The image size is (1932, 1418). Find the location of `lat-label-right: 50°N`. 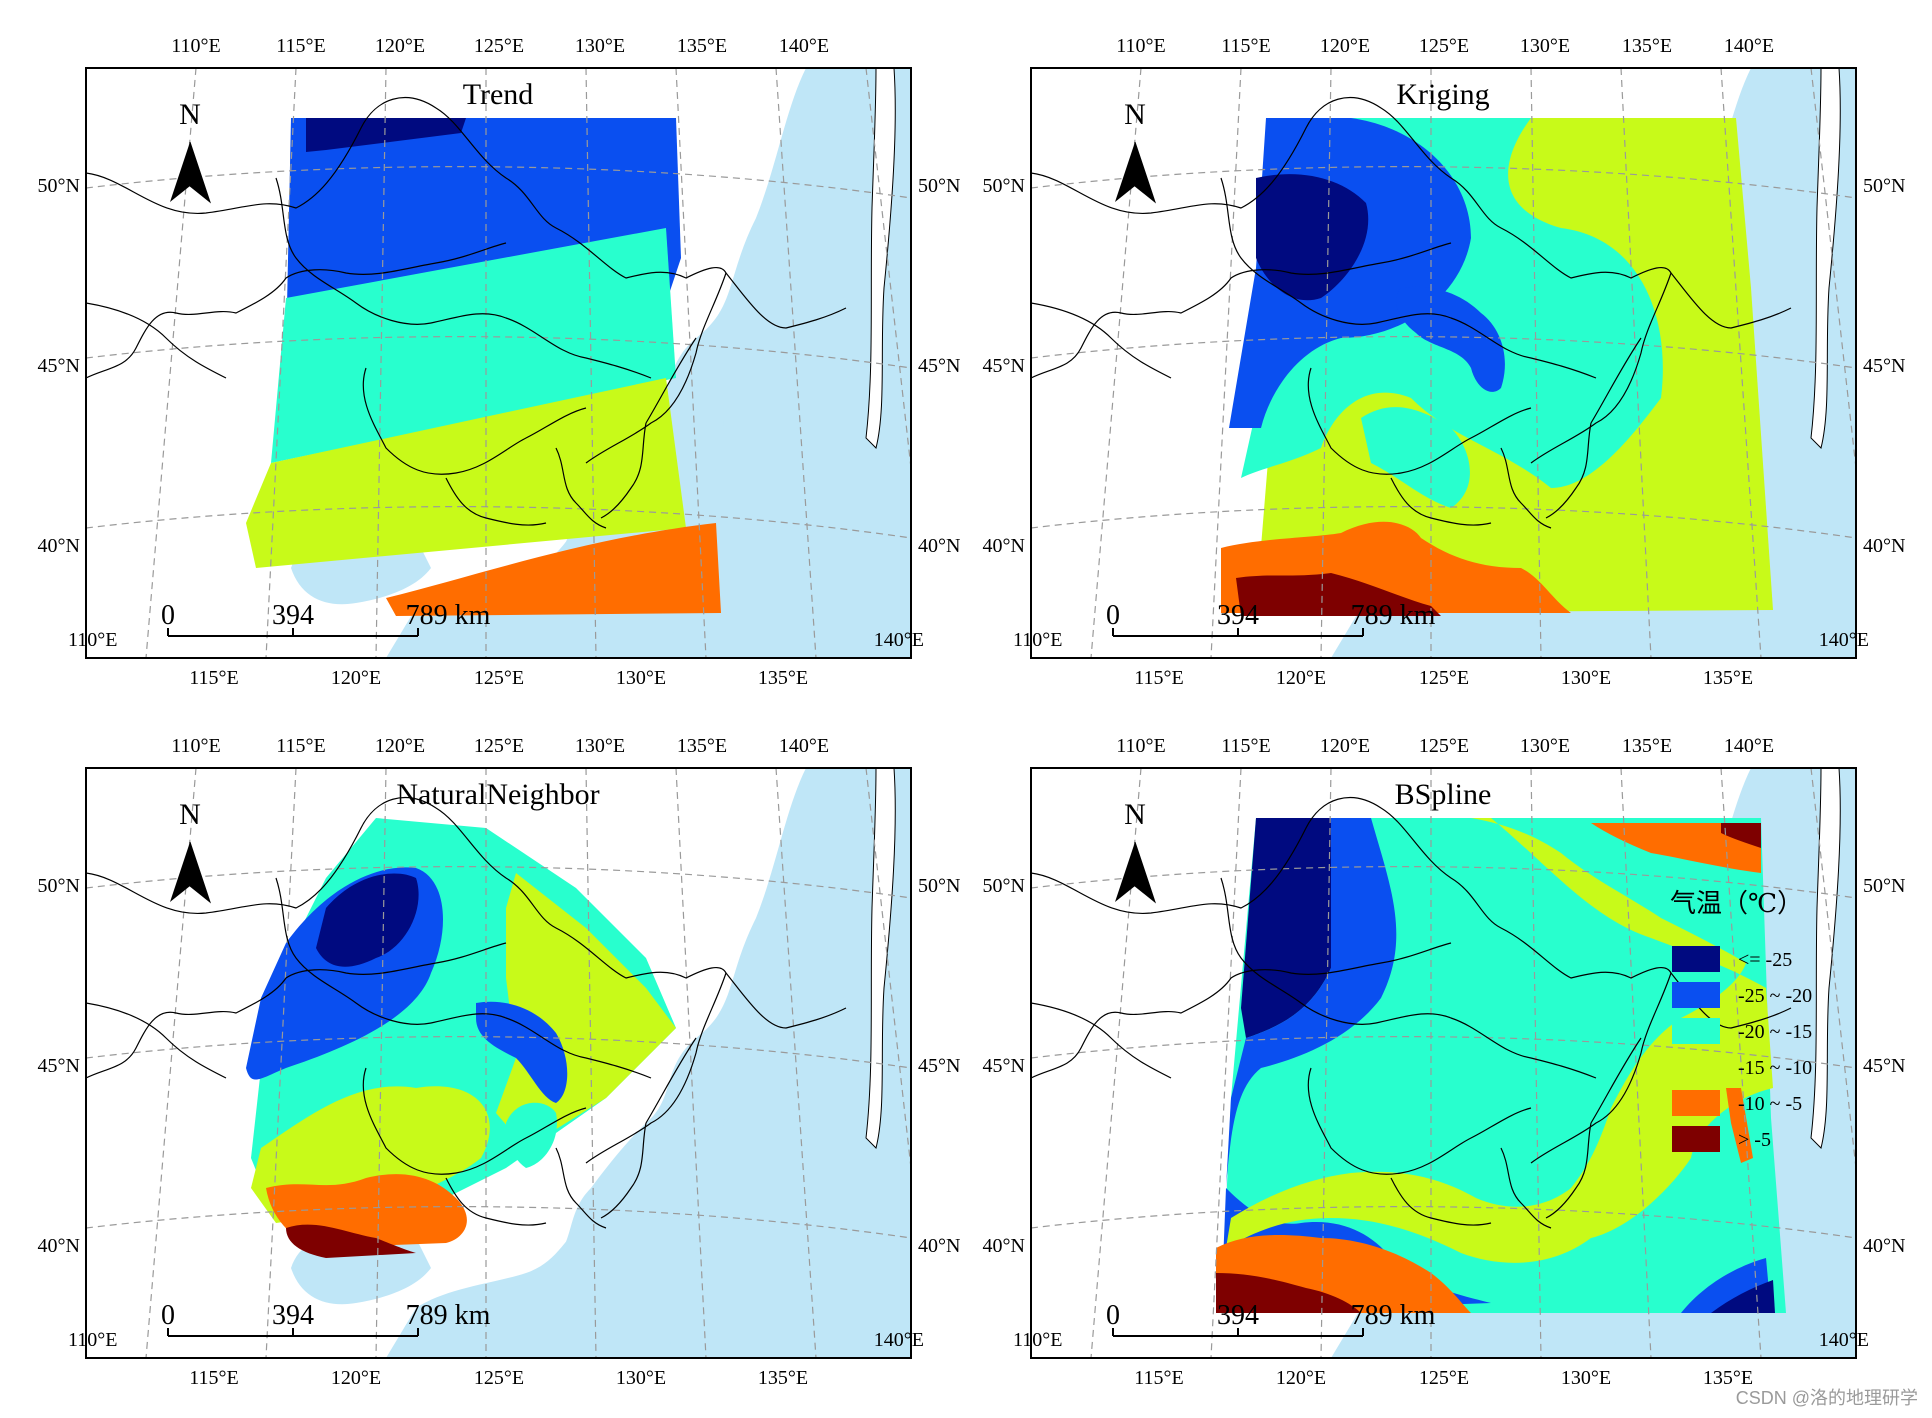

lat-label-right: 50°N is located at coordinates (939, 886).